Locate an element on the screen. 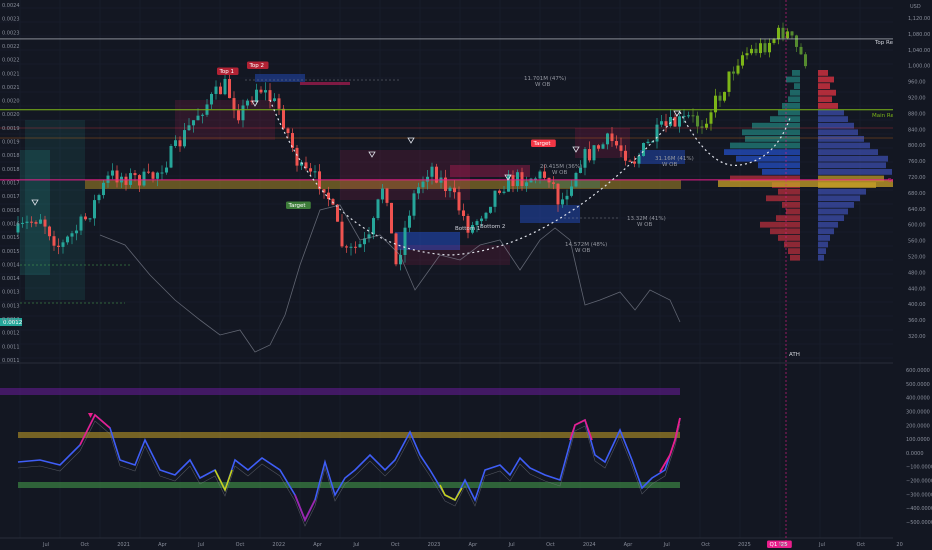 The height and width of the screenshot is (550, 932). left-axis-tick: 0.0014 is located at coordinates (11, 279).